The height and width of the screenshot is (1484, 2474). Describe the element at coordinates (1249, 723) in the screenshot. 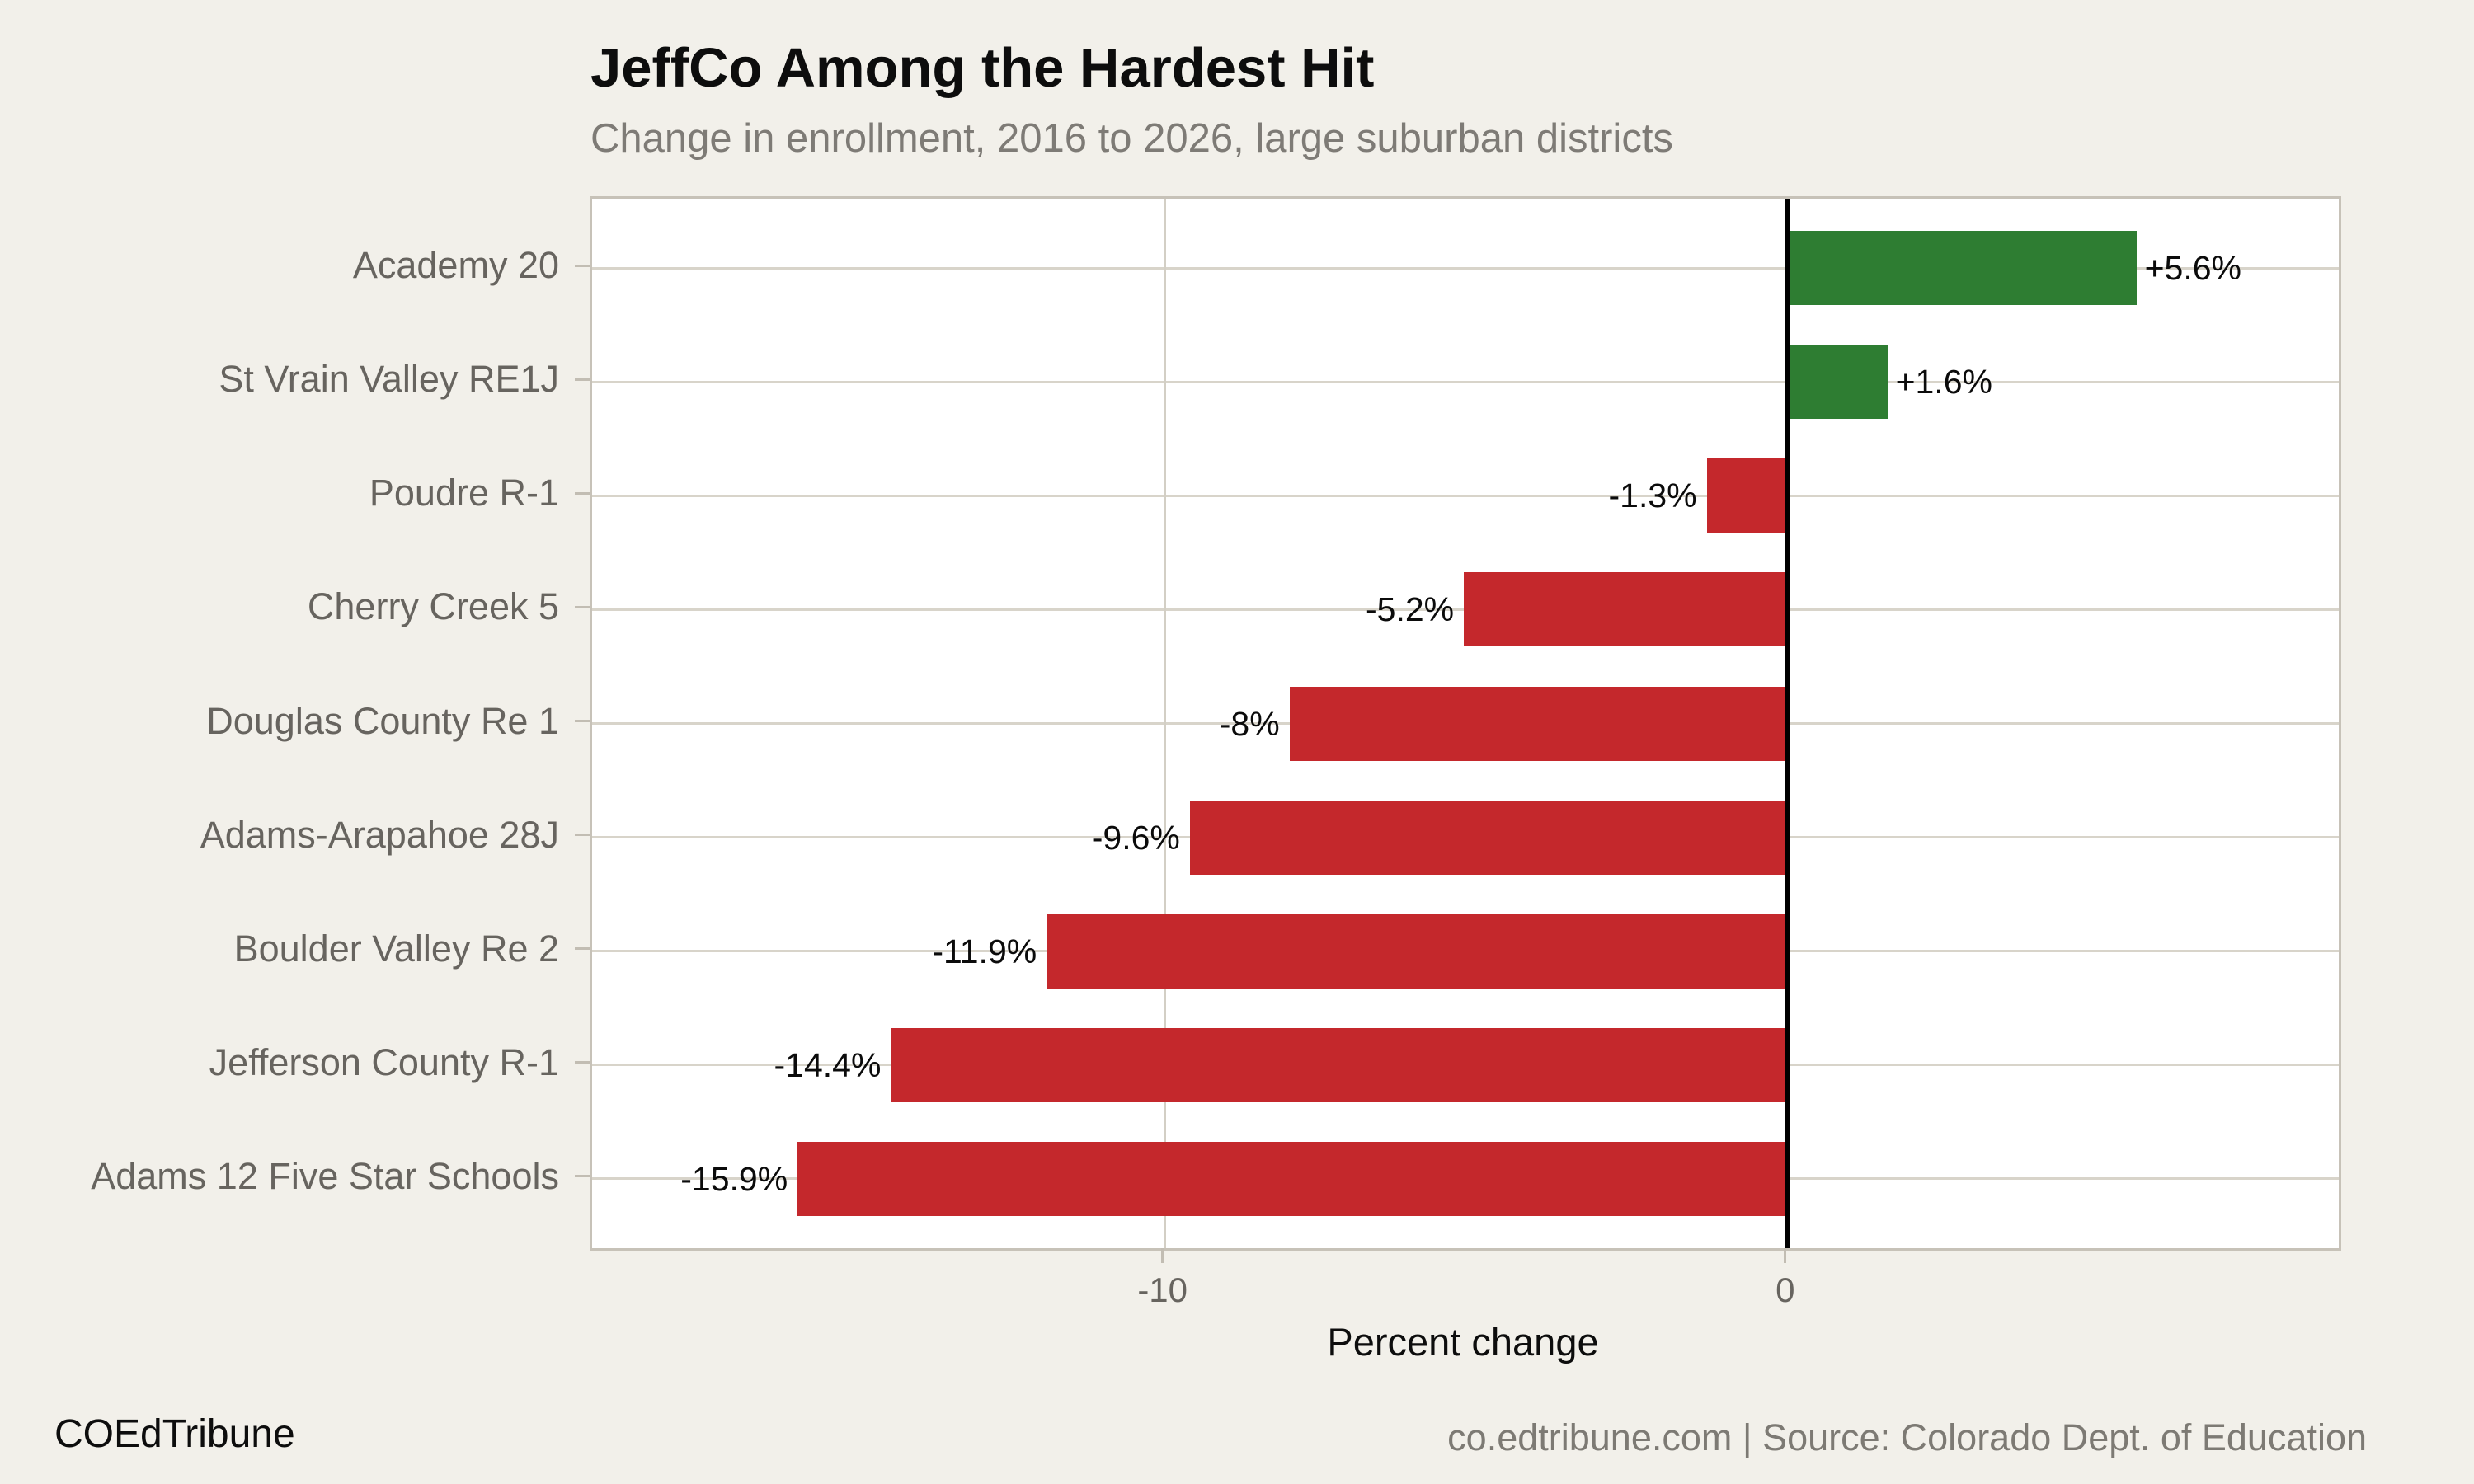

I see `bar-value-label: -8%` at that location.